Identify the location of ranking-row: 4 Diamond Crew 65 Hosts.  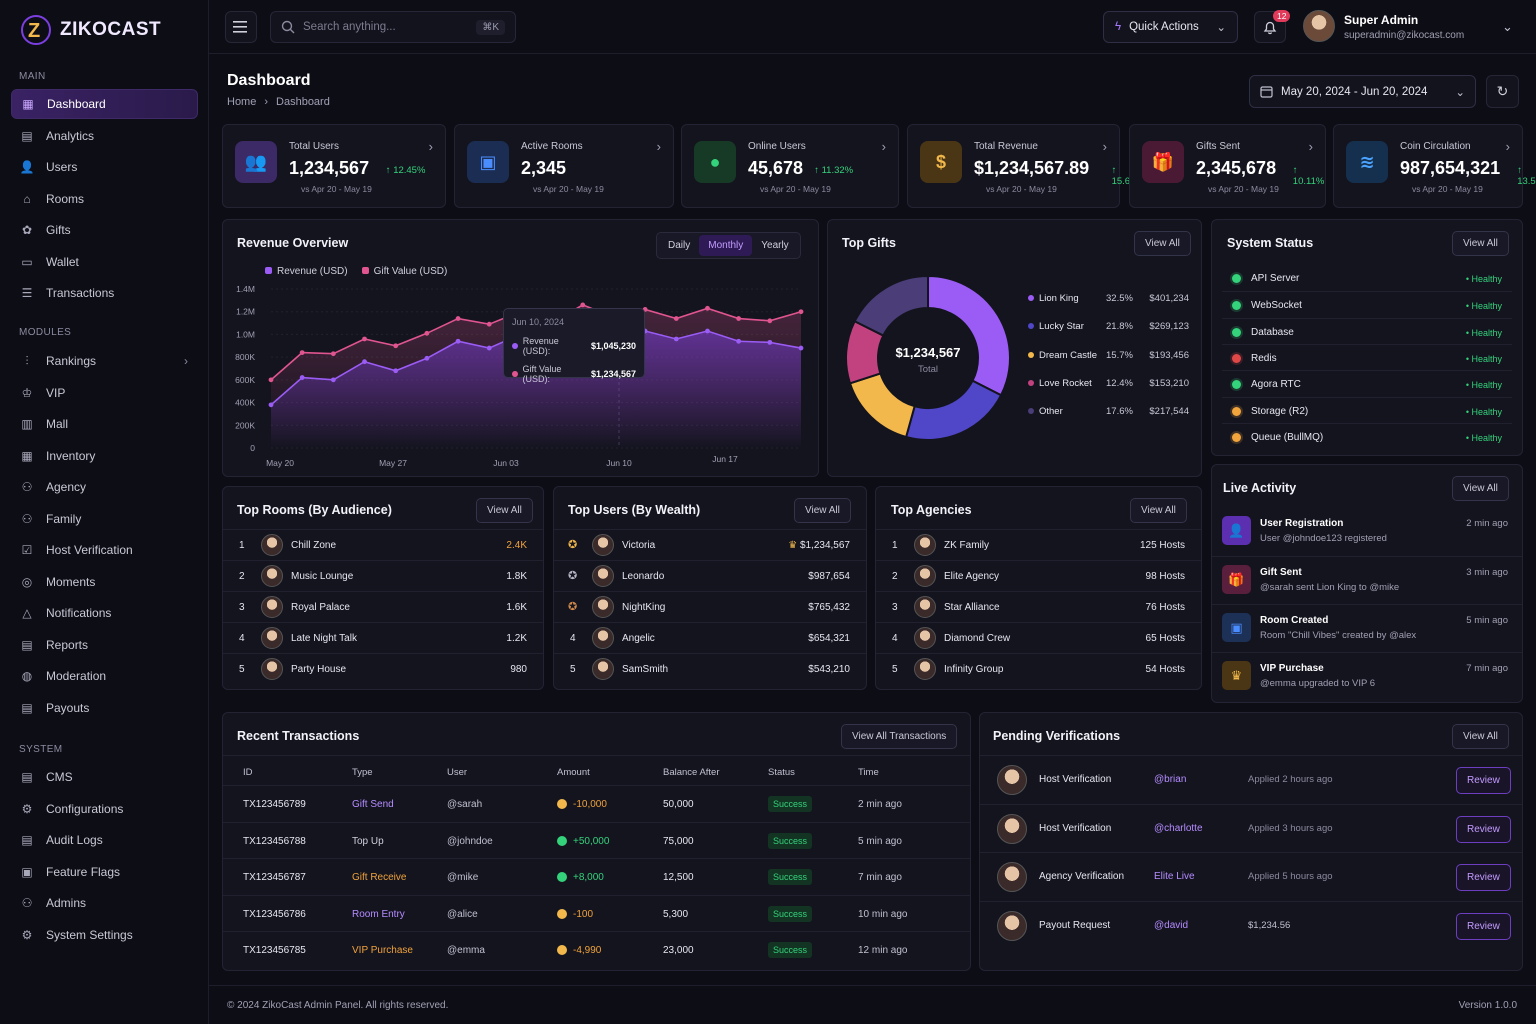
(1038, 637).